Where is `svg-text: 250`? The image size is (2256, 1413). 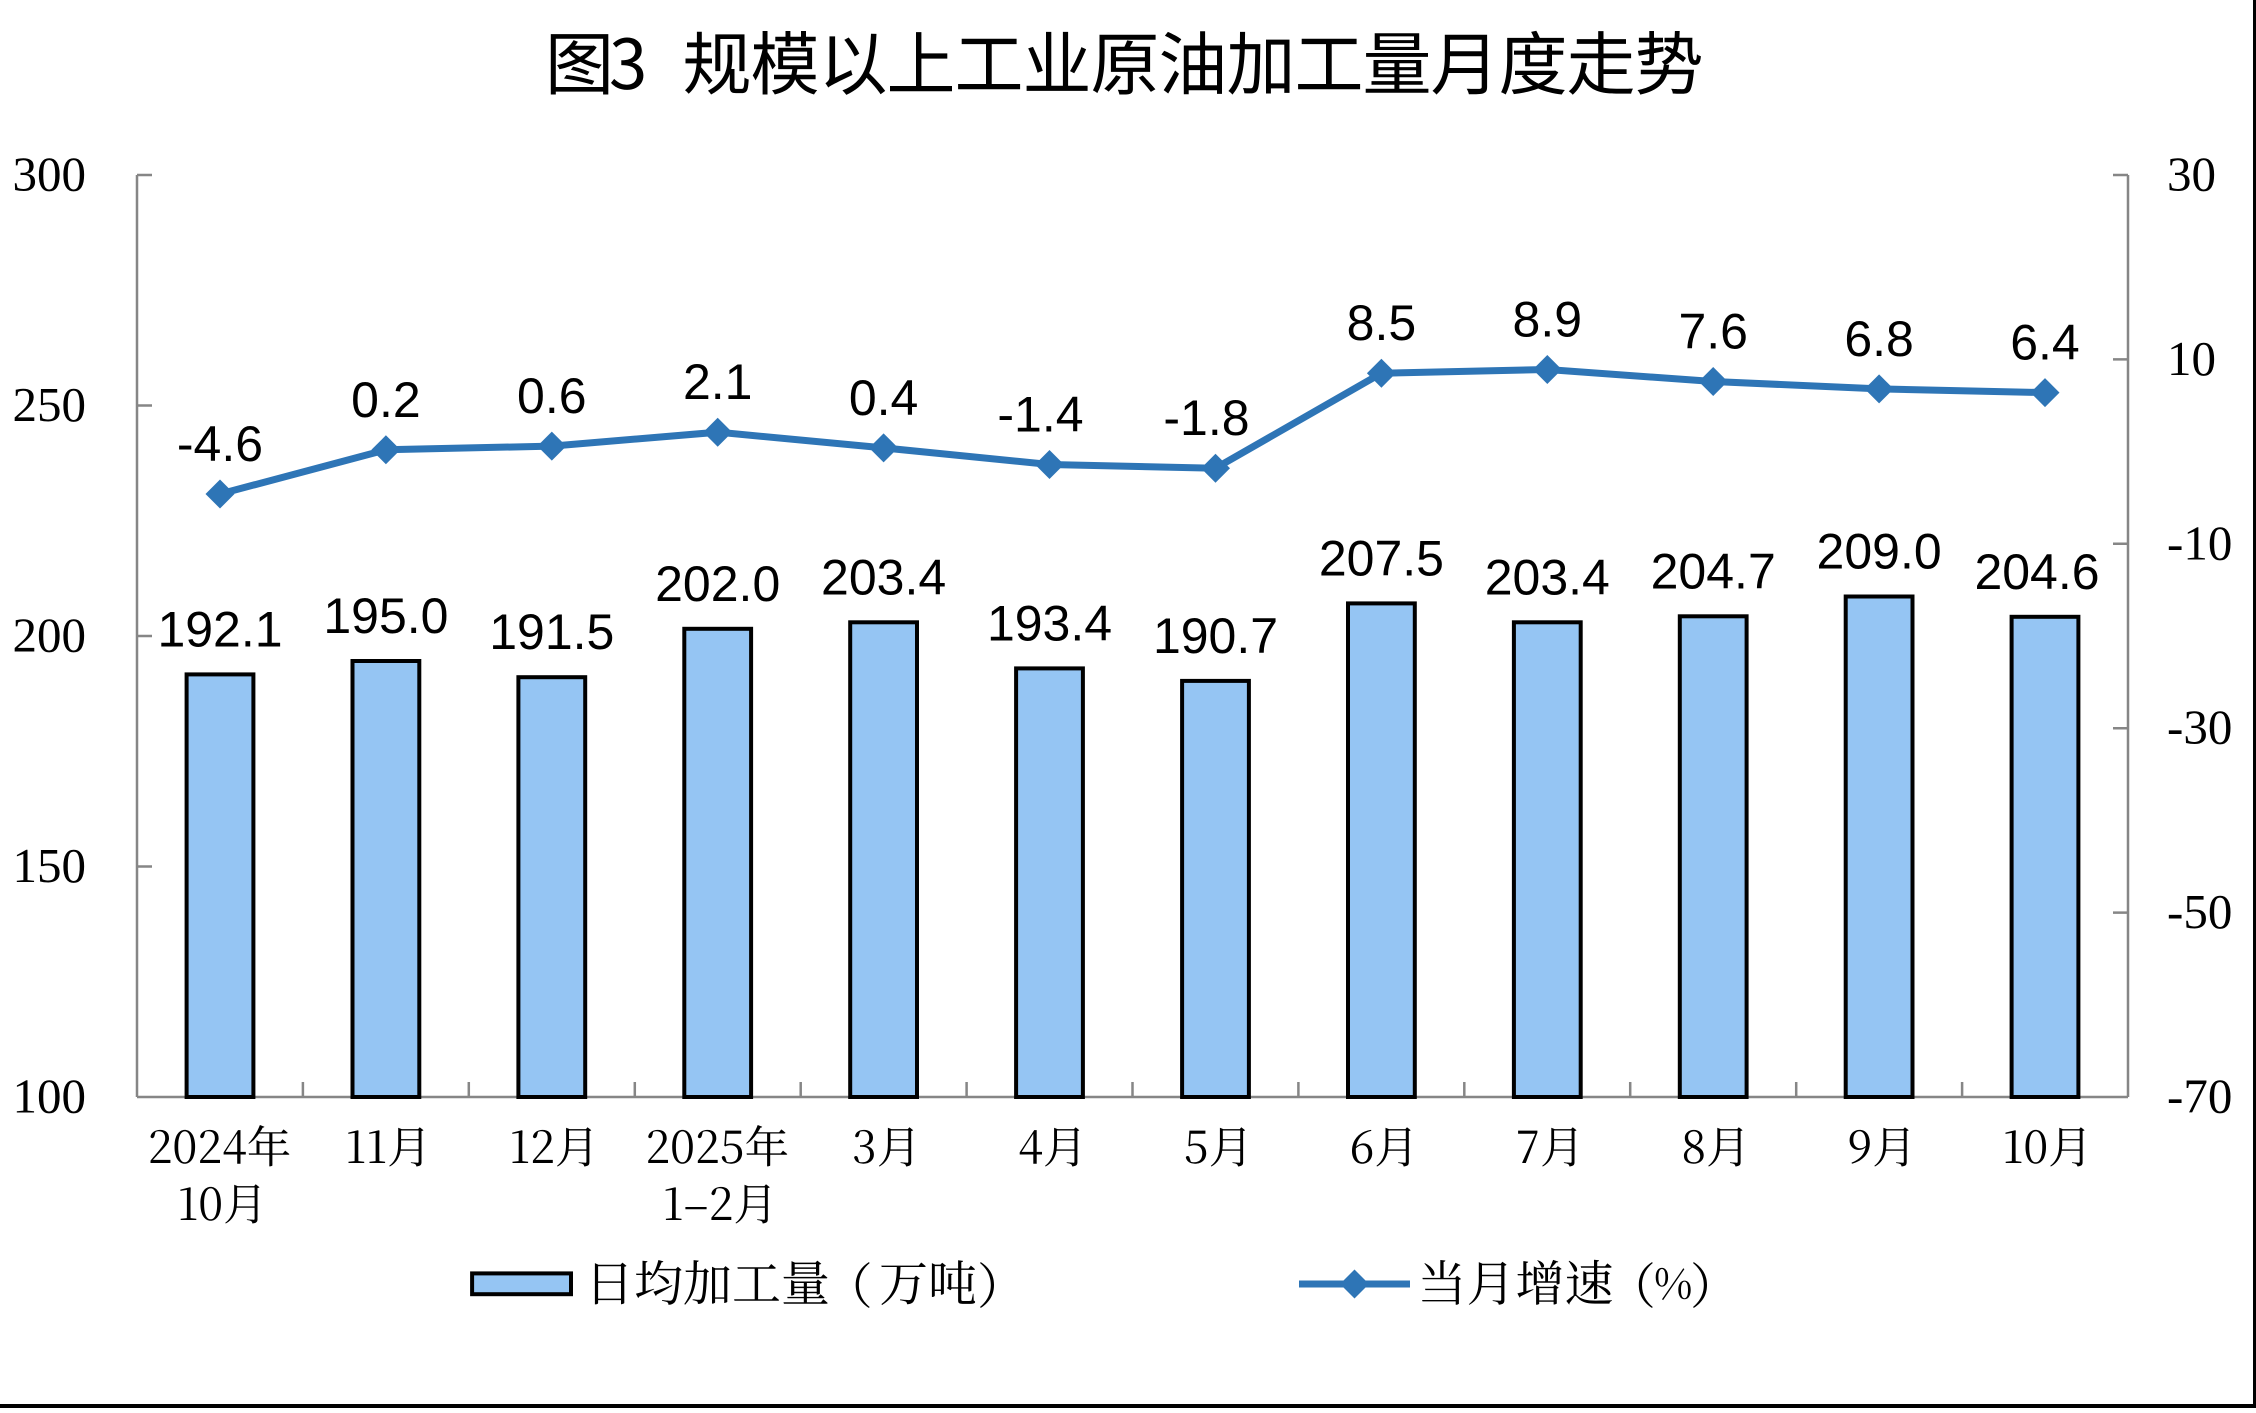
svg-text: 250 is located at coordinates (50, 404).